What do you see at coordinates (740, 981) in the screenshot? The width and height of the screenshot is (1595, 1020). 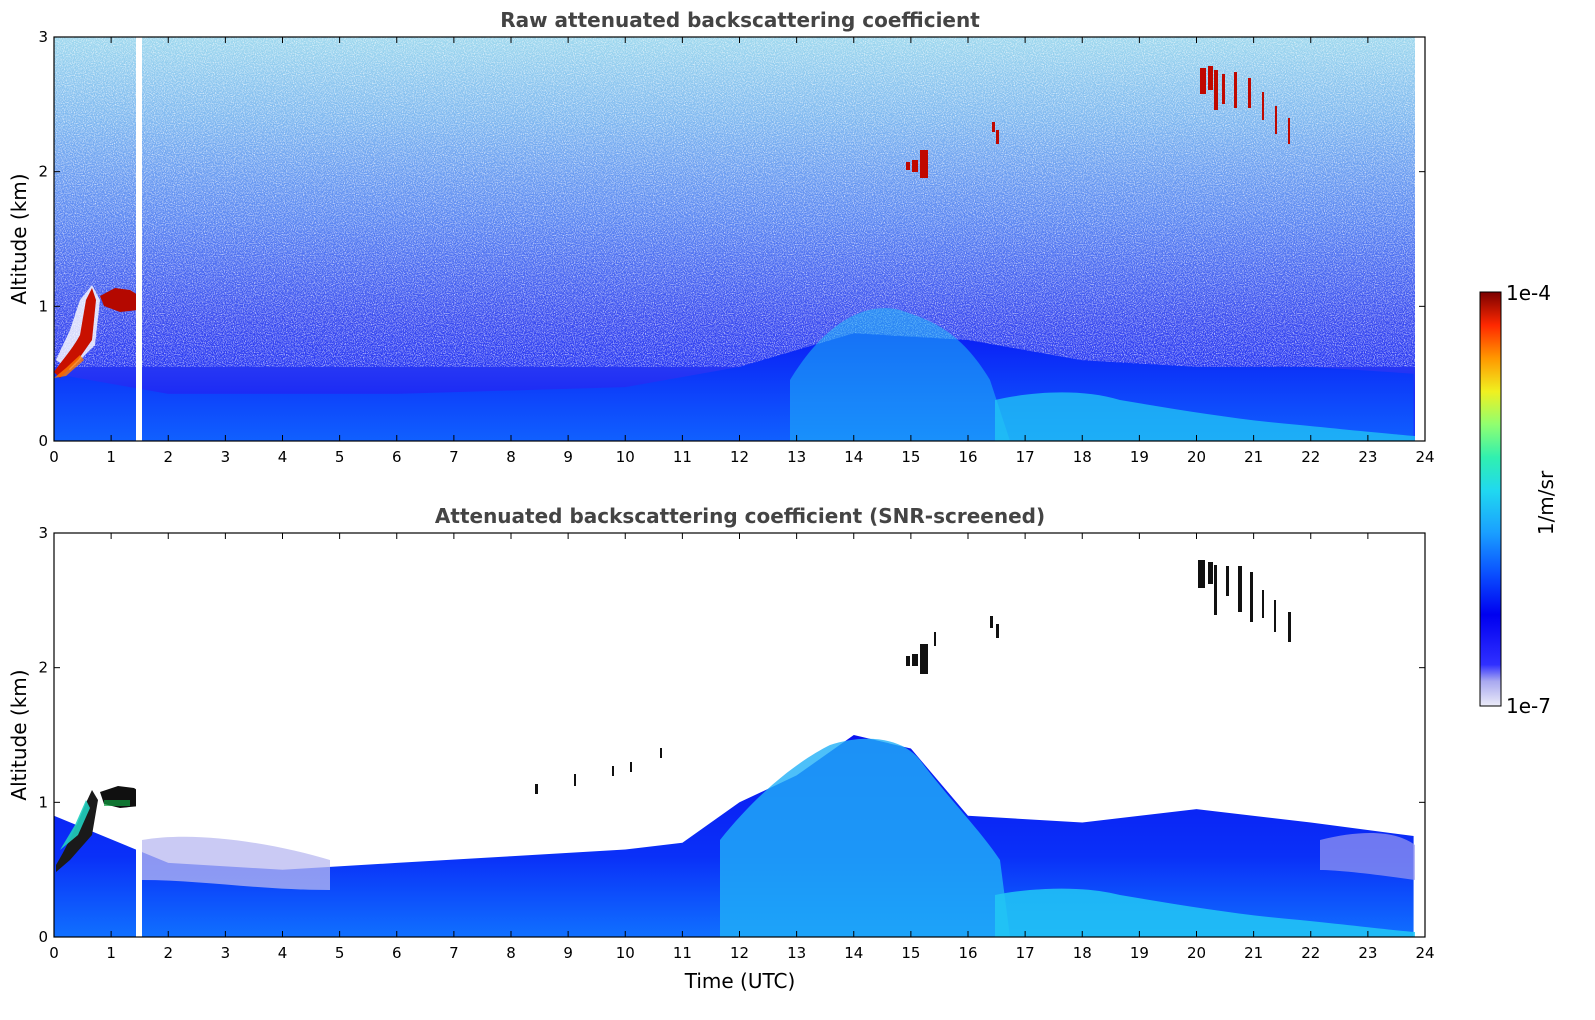 I see `x-axis-label: Time (UTC)` at bounding box center [740, 981].